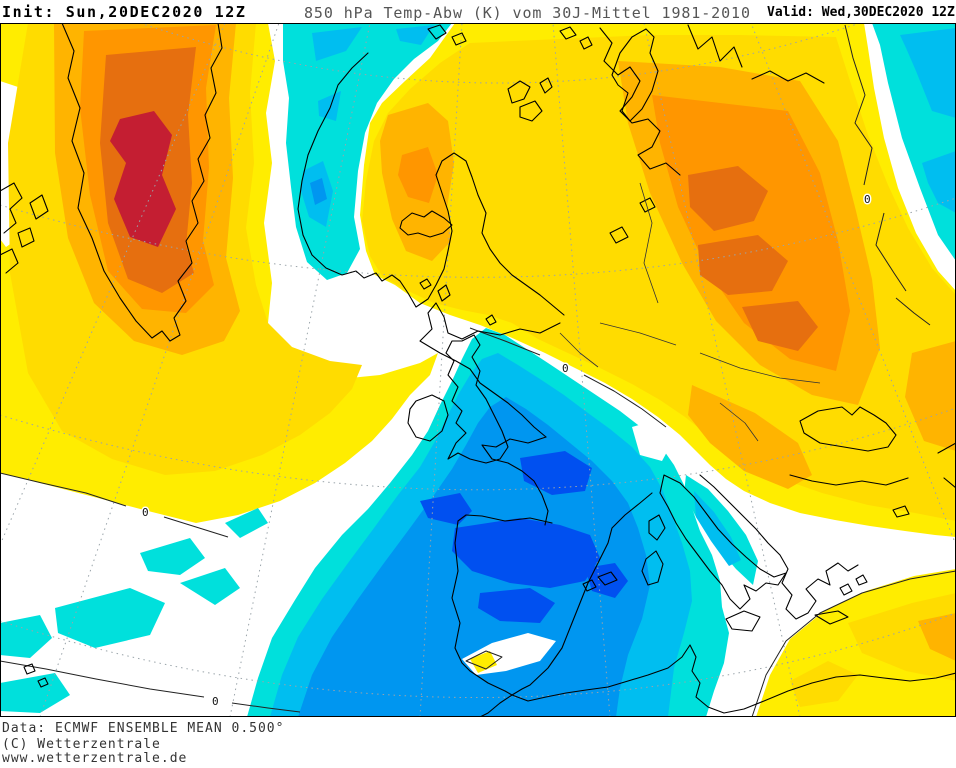 Image resolution: width=956 pixels, height=768 pixels. Describe the element at coordinates (690, 312) in the screenshot. I see `country-borders-layer` at that location.